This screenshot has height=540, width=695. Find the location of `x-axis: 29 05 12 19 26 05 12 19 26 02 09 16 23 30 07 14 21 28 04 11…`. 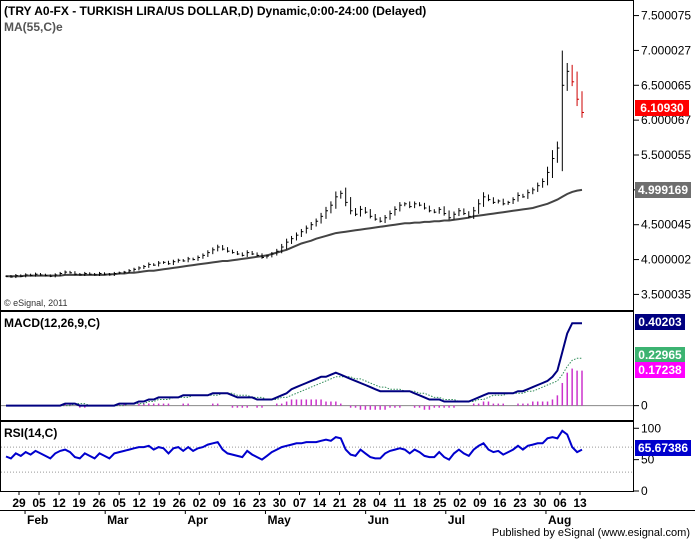

x-axis: 29 05 12 19 26 05 12 19 26 02 09 16 23 30 07 14 21 28 04 11… is located at coordinates (299, 509).